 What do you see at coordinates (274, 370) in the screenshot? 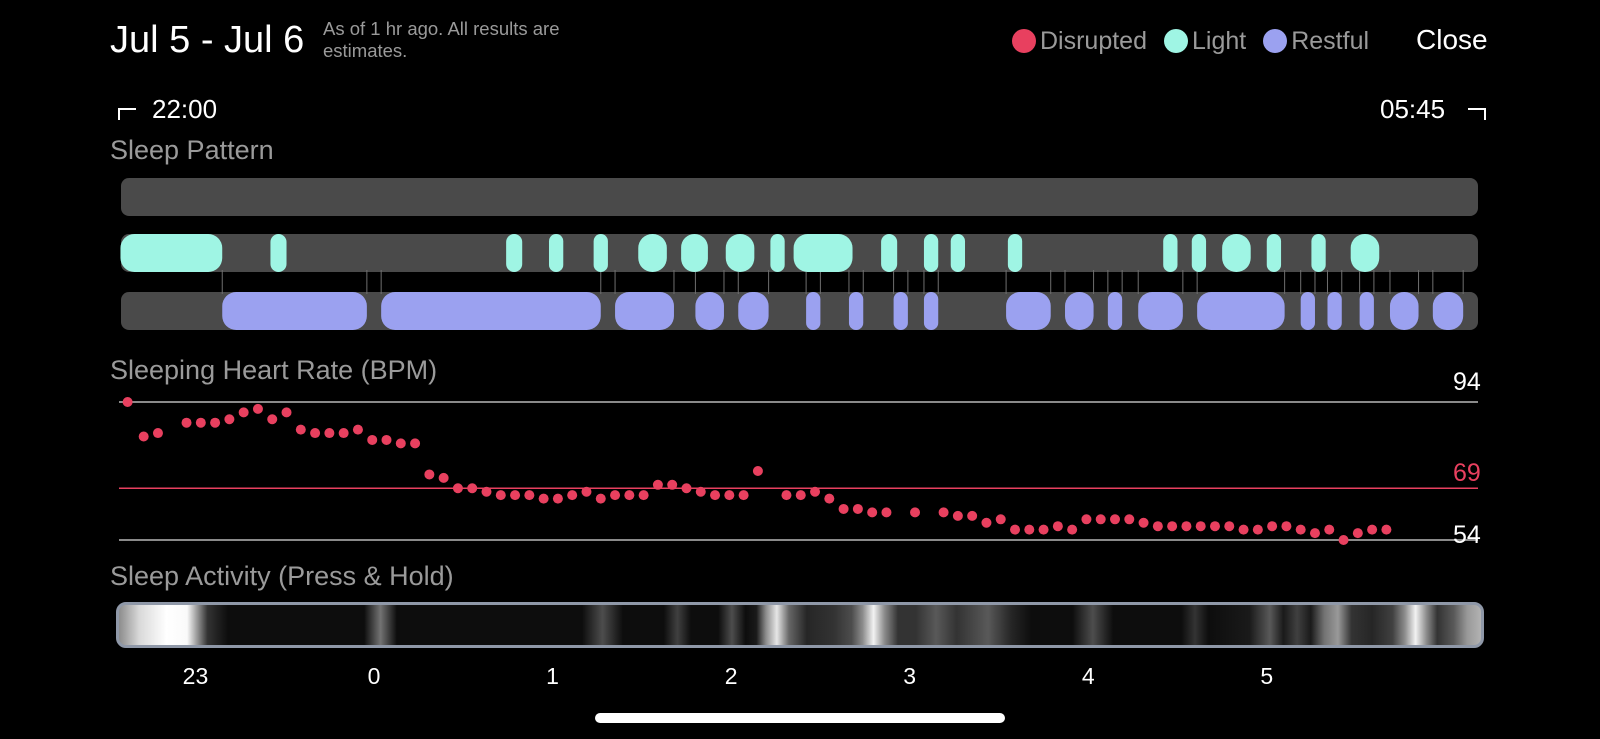
I see `heart-rate-title: Sleeping Heart Rate (BPM)` at bounding box center [274, 370].